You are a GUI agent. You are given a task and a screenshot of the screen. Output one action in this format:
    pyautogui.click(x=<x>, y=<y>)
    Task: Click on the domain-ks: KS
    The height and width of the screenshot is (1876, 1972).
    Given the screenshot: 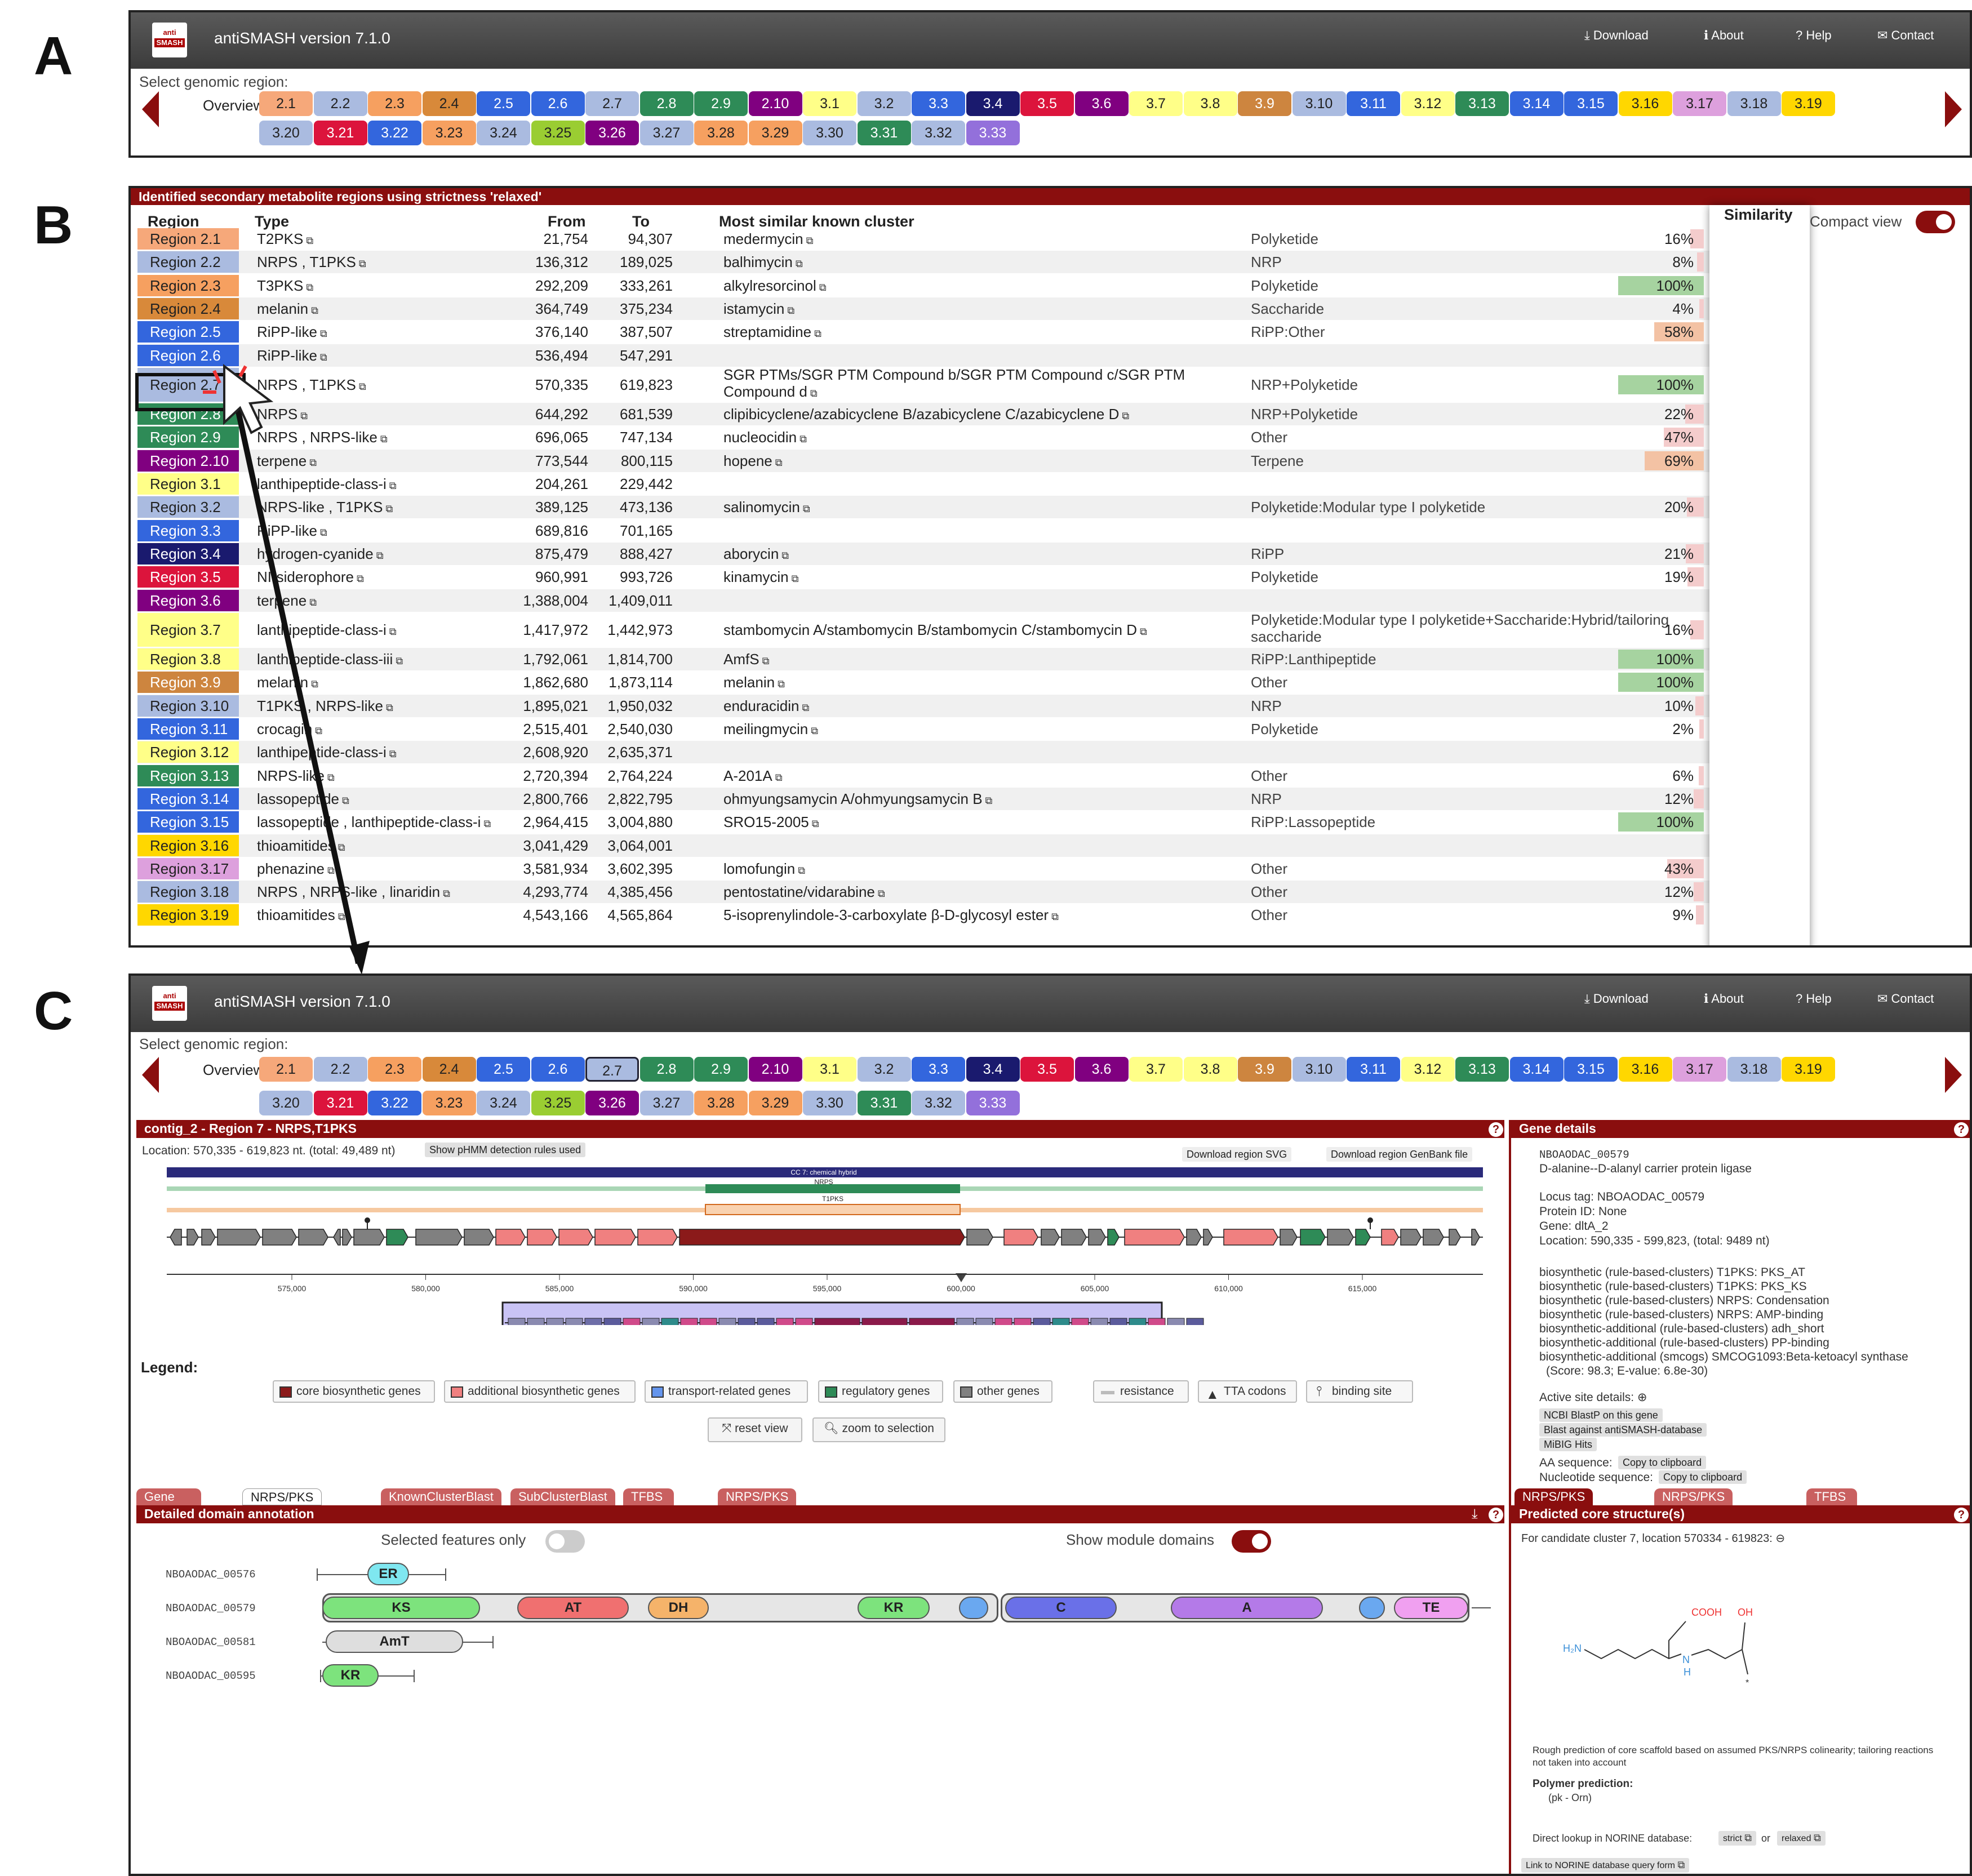 What is the action you would take?
    pyautogui.click(x=401, y=1608)
    